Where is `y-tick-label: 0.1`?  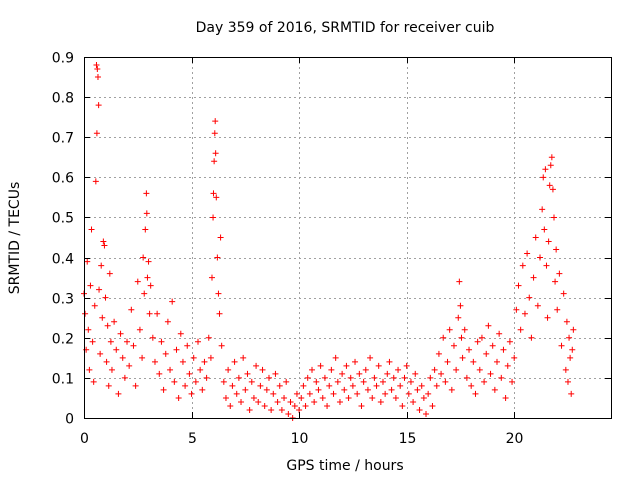 y-tick-label: 0.1 is located at coordinates (63, 380).